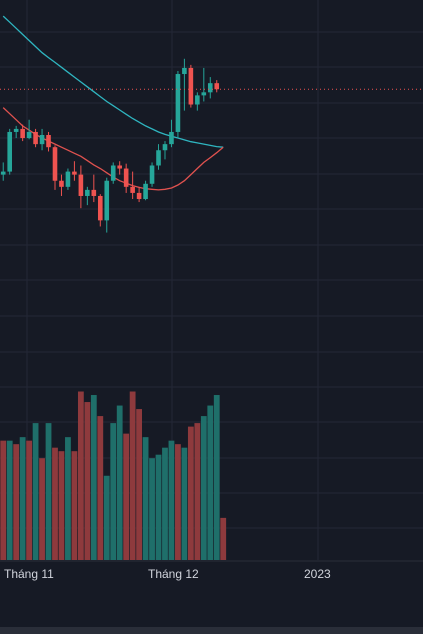 The height and width of the screenshot is (634, 423). I want to click on time-axis-label-month12: Tháng 12, so click(173, 574).